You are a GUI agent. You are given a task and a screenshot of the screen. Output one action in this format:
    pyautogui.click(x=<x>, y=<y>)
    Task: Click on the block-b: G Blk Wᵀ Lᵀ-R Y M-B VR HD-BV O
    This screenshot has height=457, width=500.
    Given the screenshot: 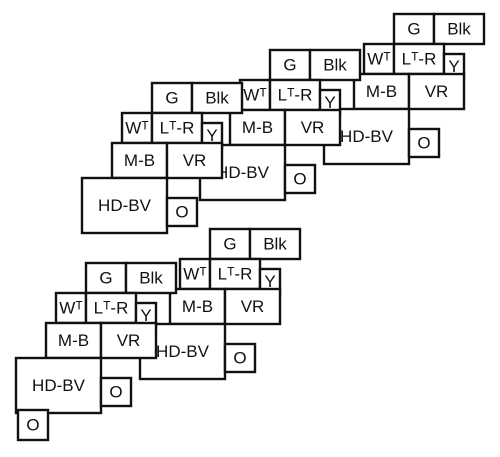 What is the action you would take?
    pyautogui.click(x=280, y=125)
    